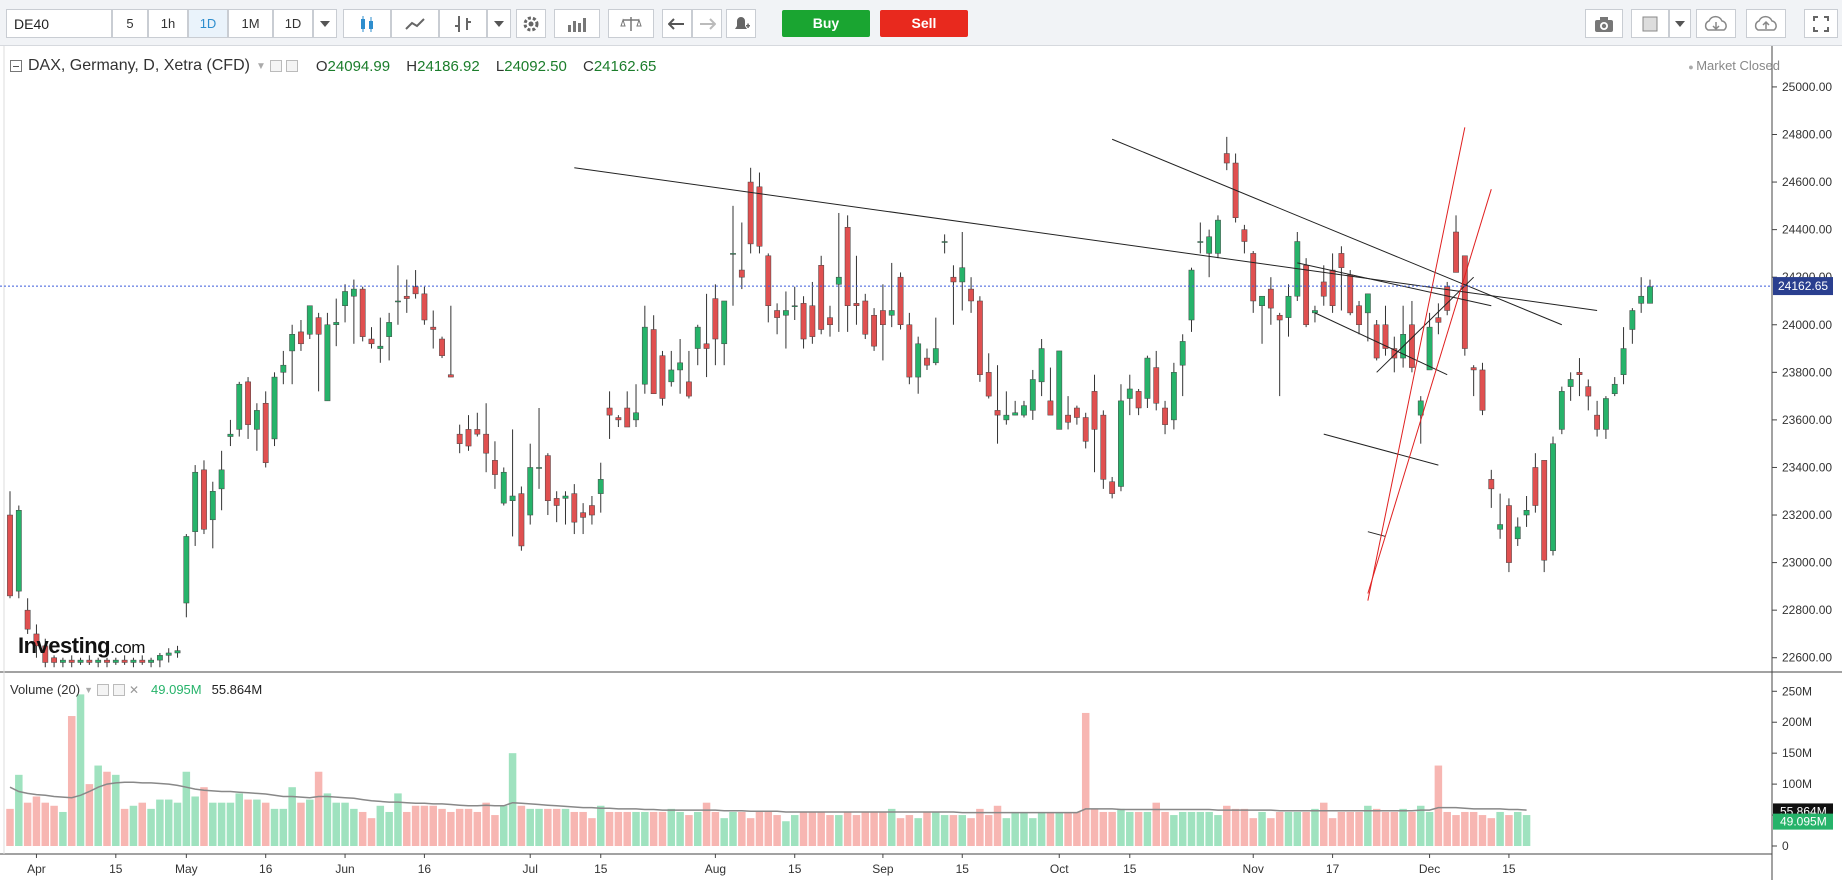 This screenshot has height=880, width=1842. I want to click on cloud-download-icon, so click(1716, 23).